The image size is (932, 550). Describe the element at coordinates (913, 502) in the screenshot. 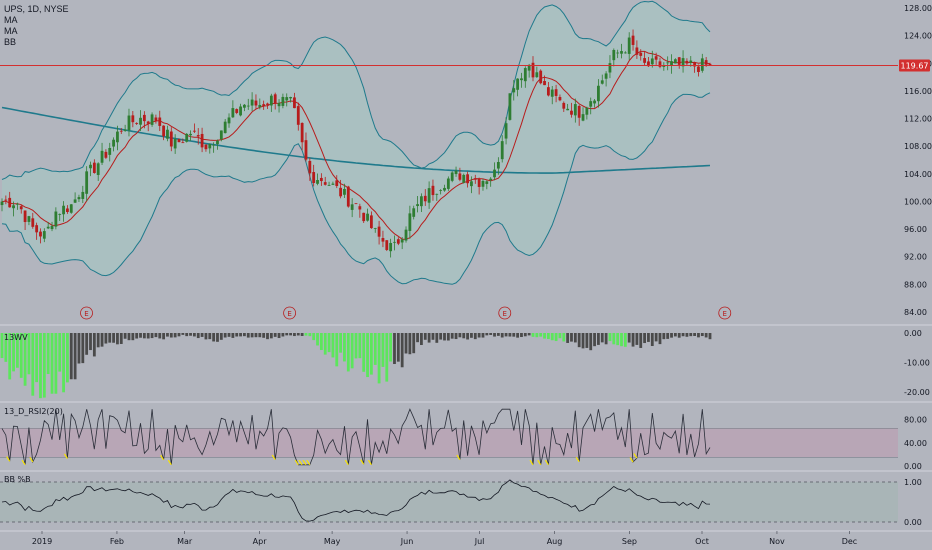

I see `bbp-axis: 1.00 0.00` at that location.